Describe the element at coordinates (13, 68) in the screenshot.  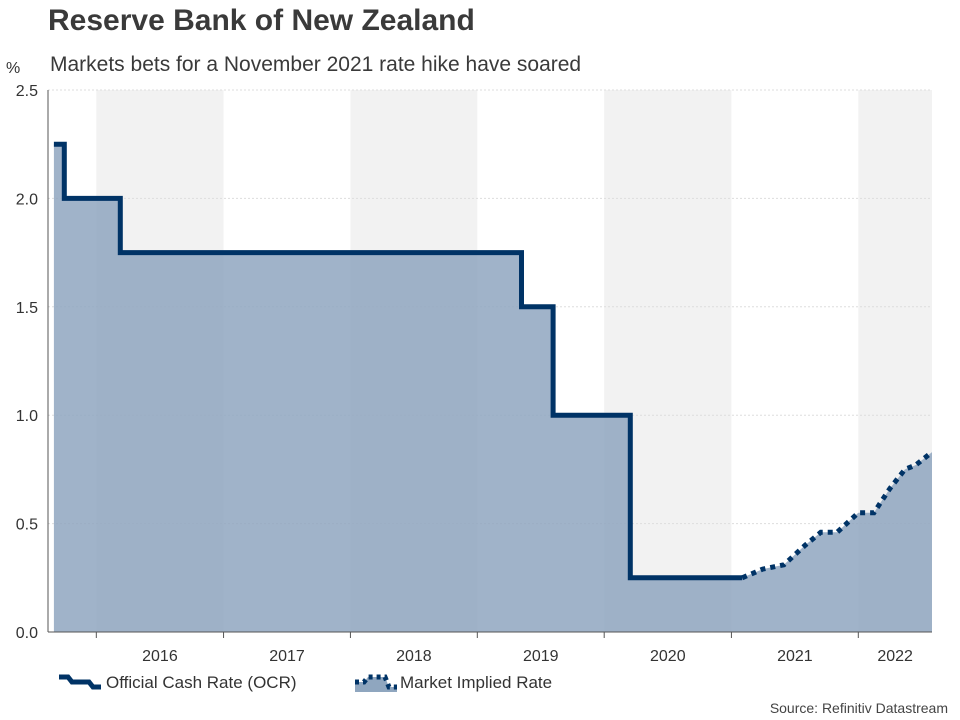
I see `y-axis-unit: %` at that location.